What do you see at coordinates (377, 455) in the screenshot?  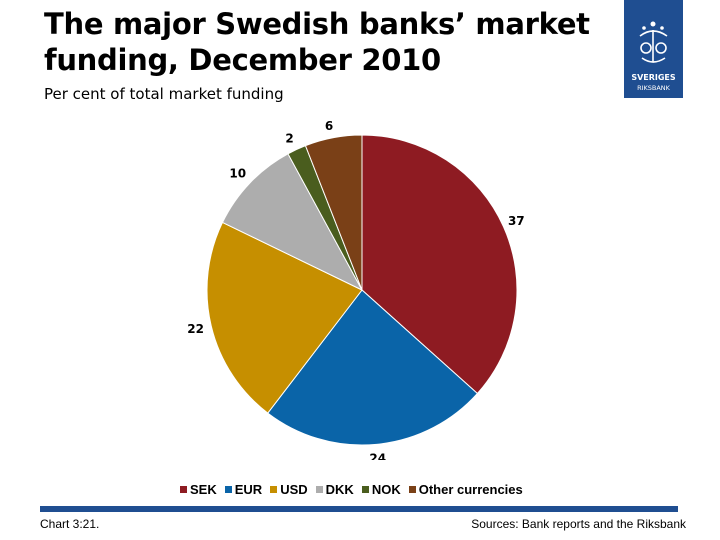 I see `data-label-eur: 24` at bounding box center [377, 455].